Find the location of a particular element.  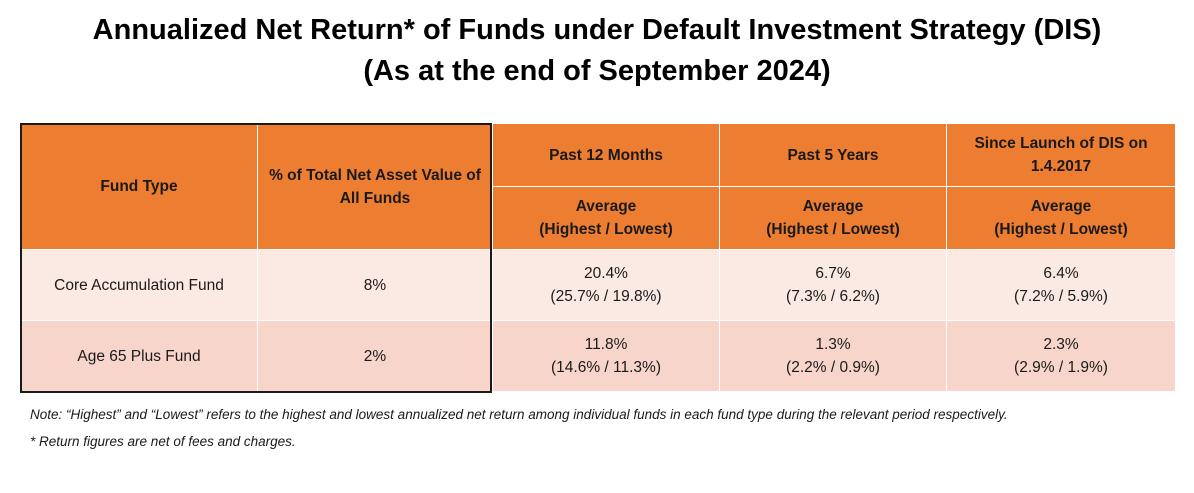

return-average: 2.3% is located at coordinates (1061, 344).